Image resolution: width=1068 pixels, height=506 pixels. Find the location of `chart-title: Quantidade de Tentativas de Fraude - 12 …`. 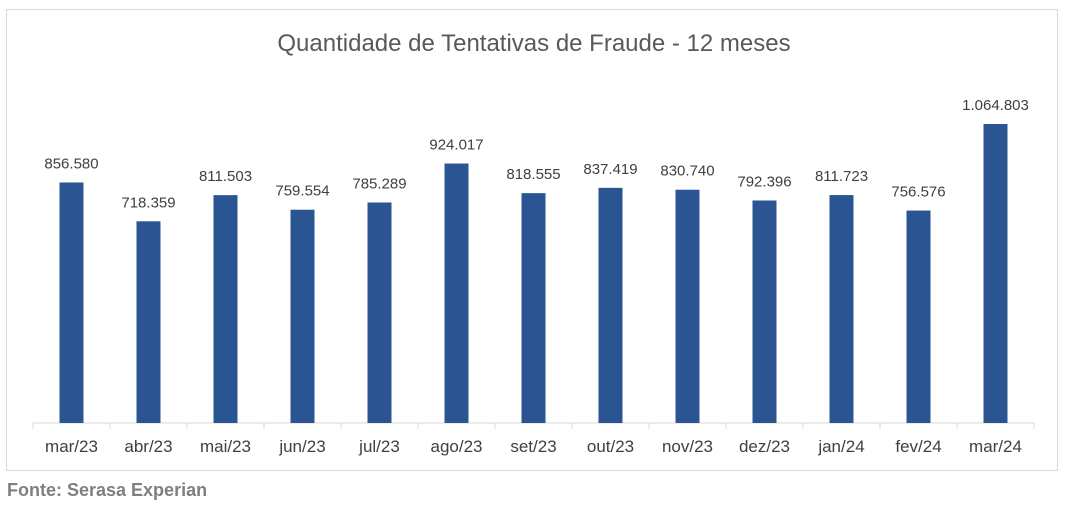

chart-title: Quantidade de Tentativas de Fraude - 12 … is located at coordinates (533, 43).